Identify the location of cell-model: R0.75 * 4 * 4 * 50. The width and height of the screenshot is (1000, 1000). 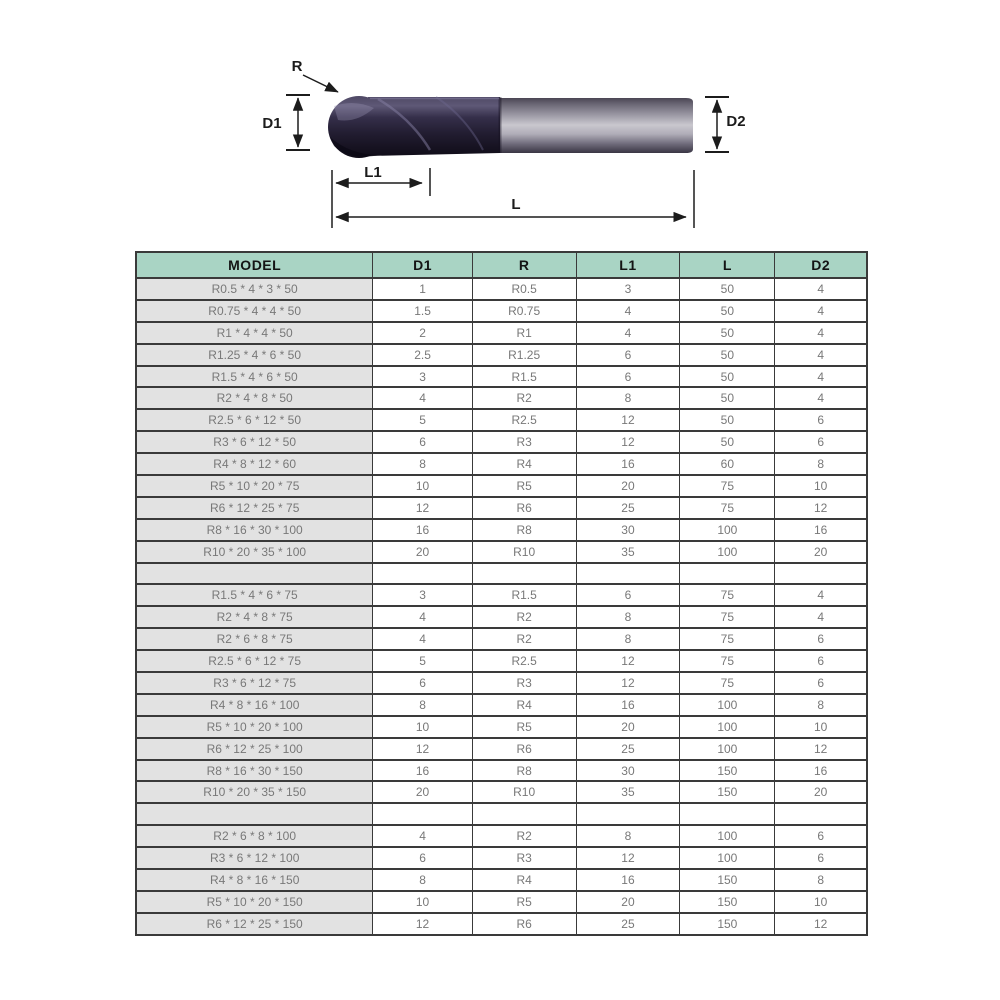
(254, 310).